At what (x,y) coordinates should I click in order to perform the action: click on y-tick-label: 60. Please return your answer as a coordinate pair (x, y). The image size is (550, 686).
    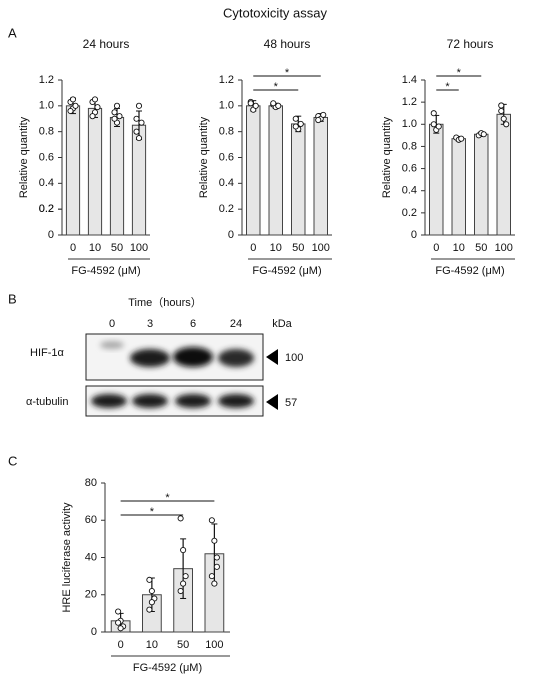
    Looking at the image, I should click on (91, 520).